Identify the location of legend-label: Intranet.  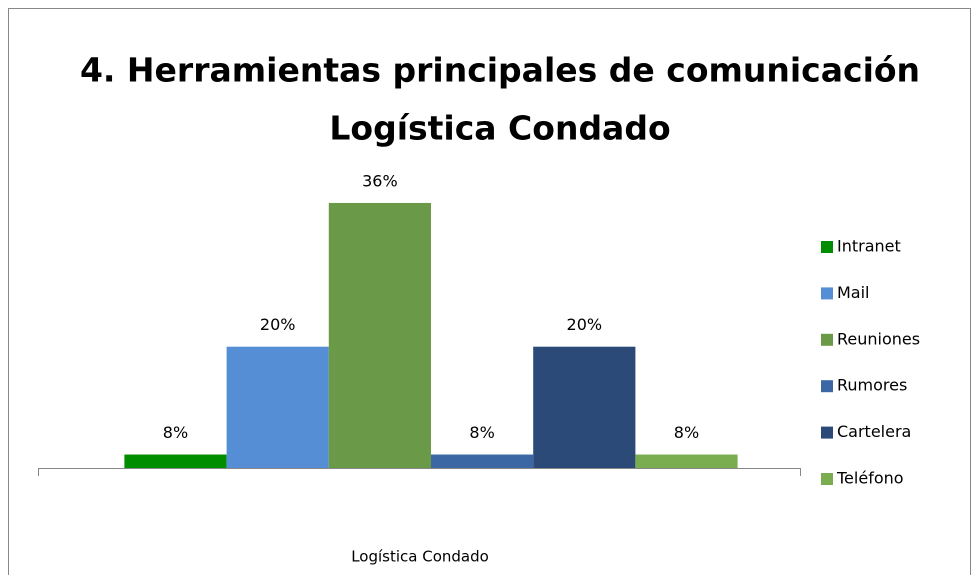
(869, 246).